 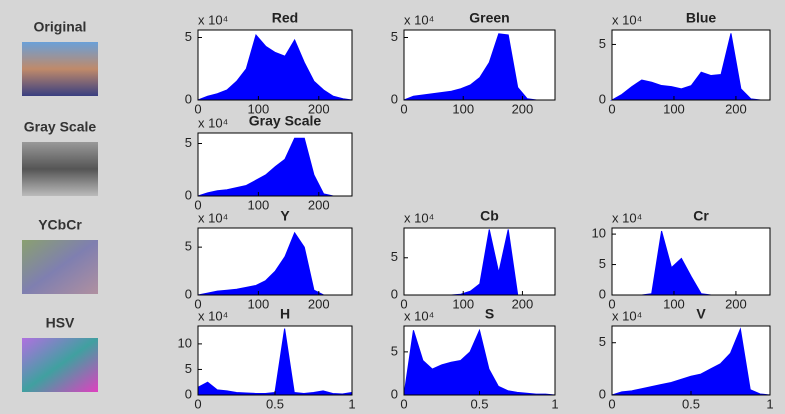 I want to click on chart-title: Red, so click(x=285, y=18).